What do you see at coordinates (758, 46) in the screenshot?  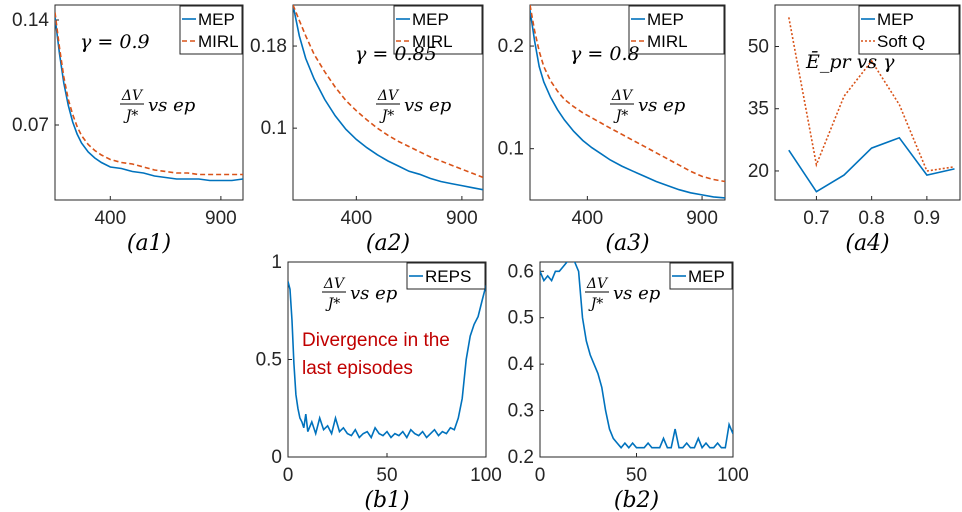 I see `y-tick-label-a4: 50` at bounding box center [758, 46].